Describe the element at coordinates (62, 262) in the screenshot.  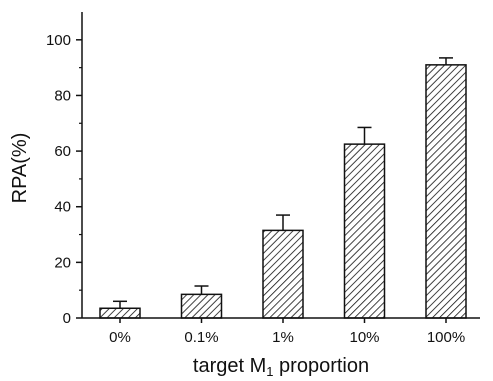
I see `y-tick-label: 20` at that location.